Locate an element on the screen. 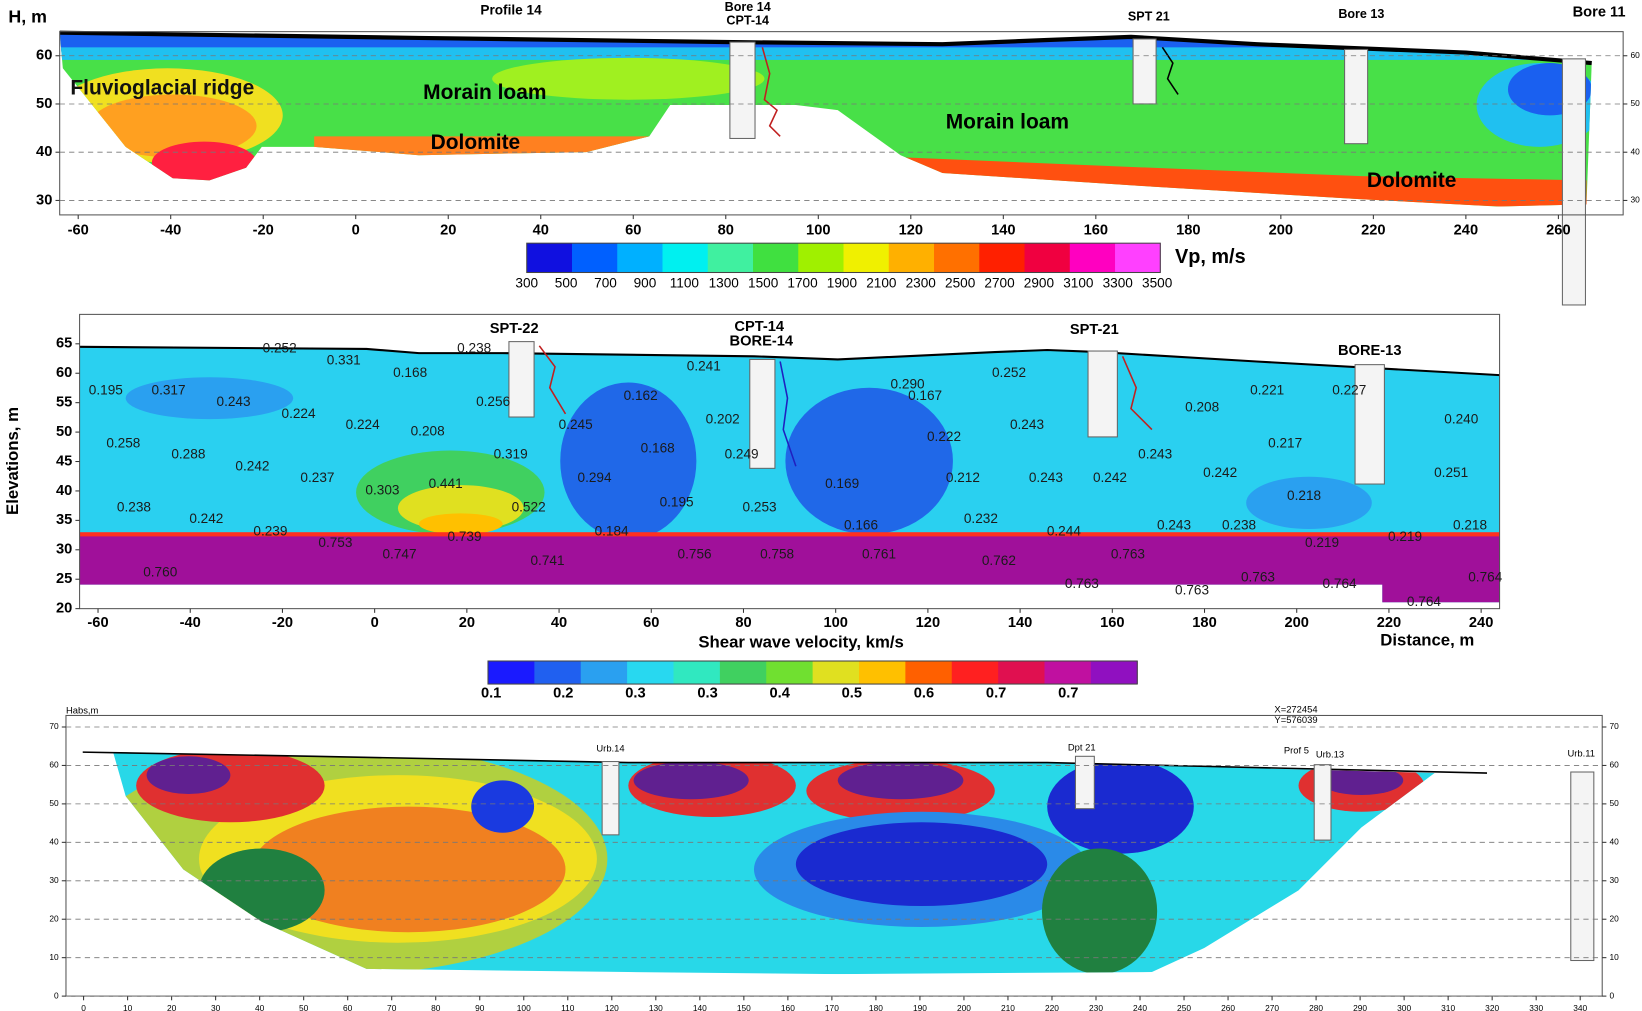 The height and width of the screenshot is (1011, 1642). colorbar-tick-label: 1300 is located at coordinates (724, 283).